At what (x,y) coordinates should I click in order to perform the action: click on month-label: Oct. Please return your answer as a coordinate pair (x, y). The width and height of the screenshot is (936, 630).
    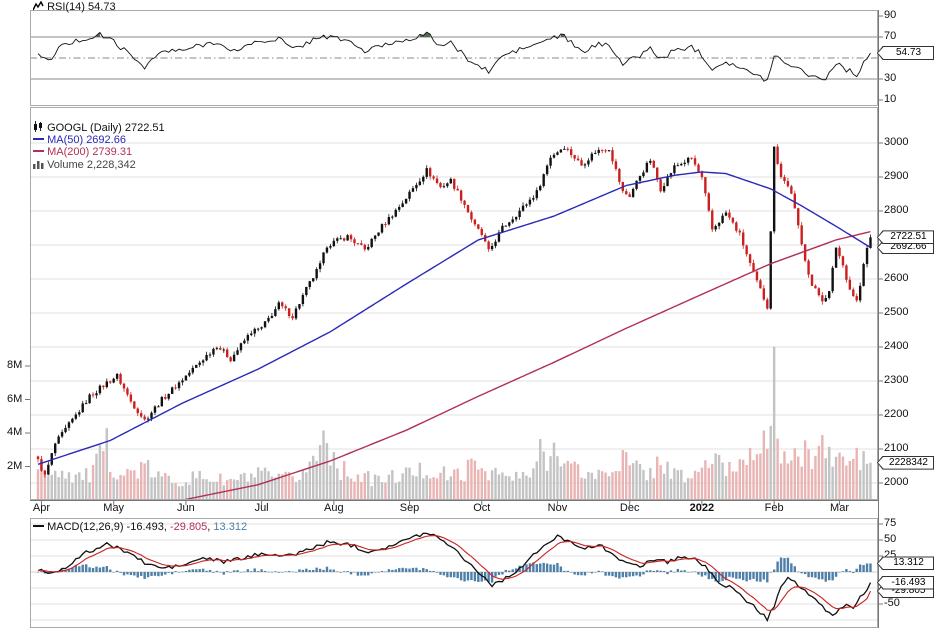
    Looking at the image, I should click on (482, 508).